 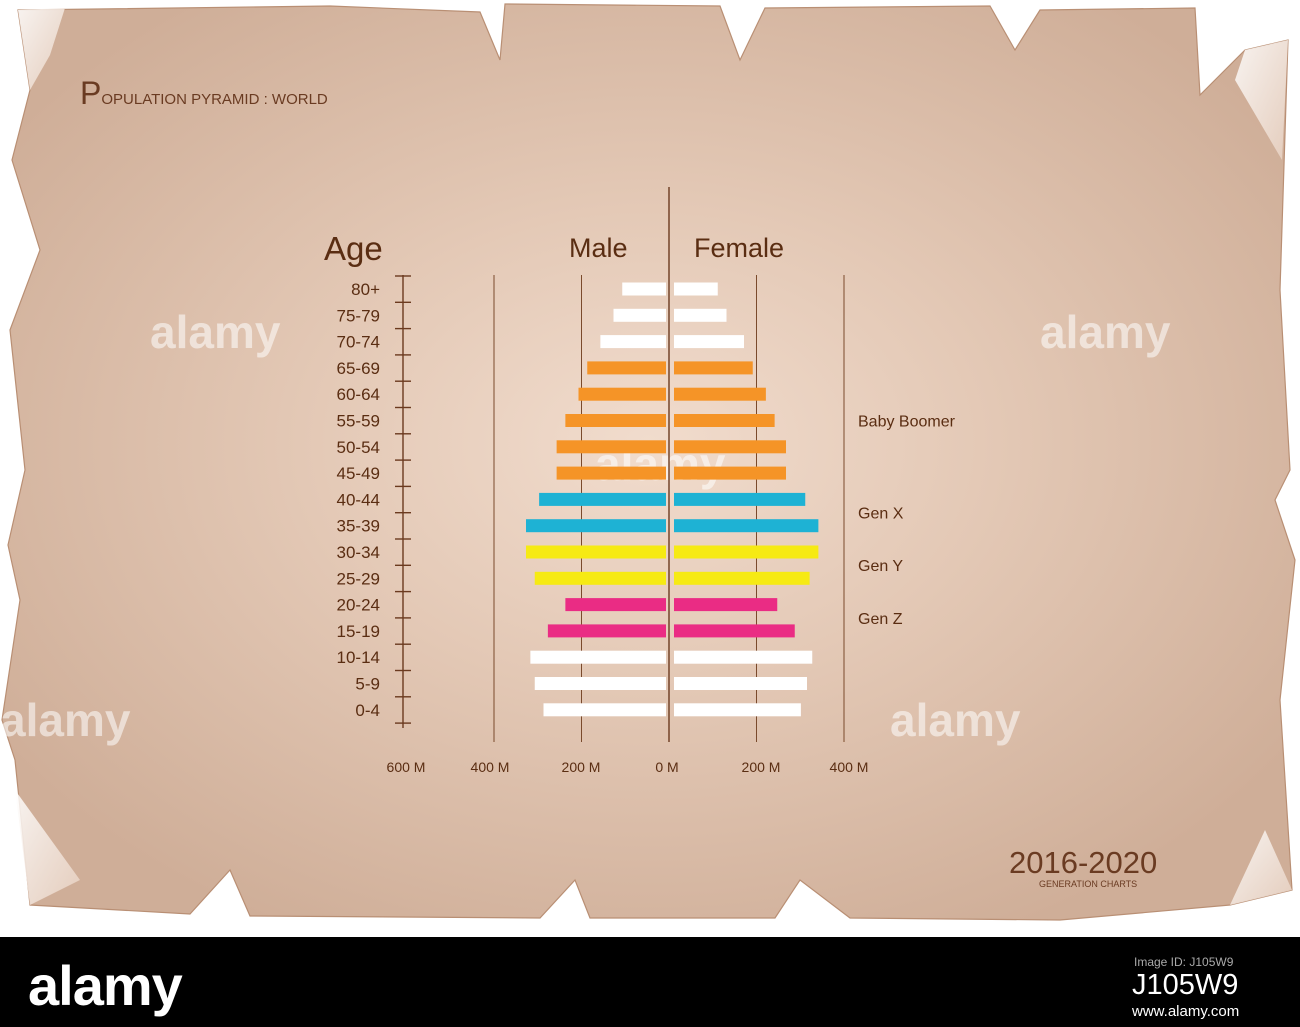 What do you see at coordinates (1185, 985) in the screenshot?
I see `image-id: J105W9` at bounding box center [1185, 985].